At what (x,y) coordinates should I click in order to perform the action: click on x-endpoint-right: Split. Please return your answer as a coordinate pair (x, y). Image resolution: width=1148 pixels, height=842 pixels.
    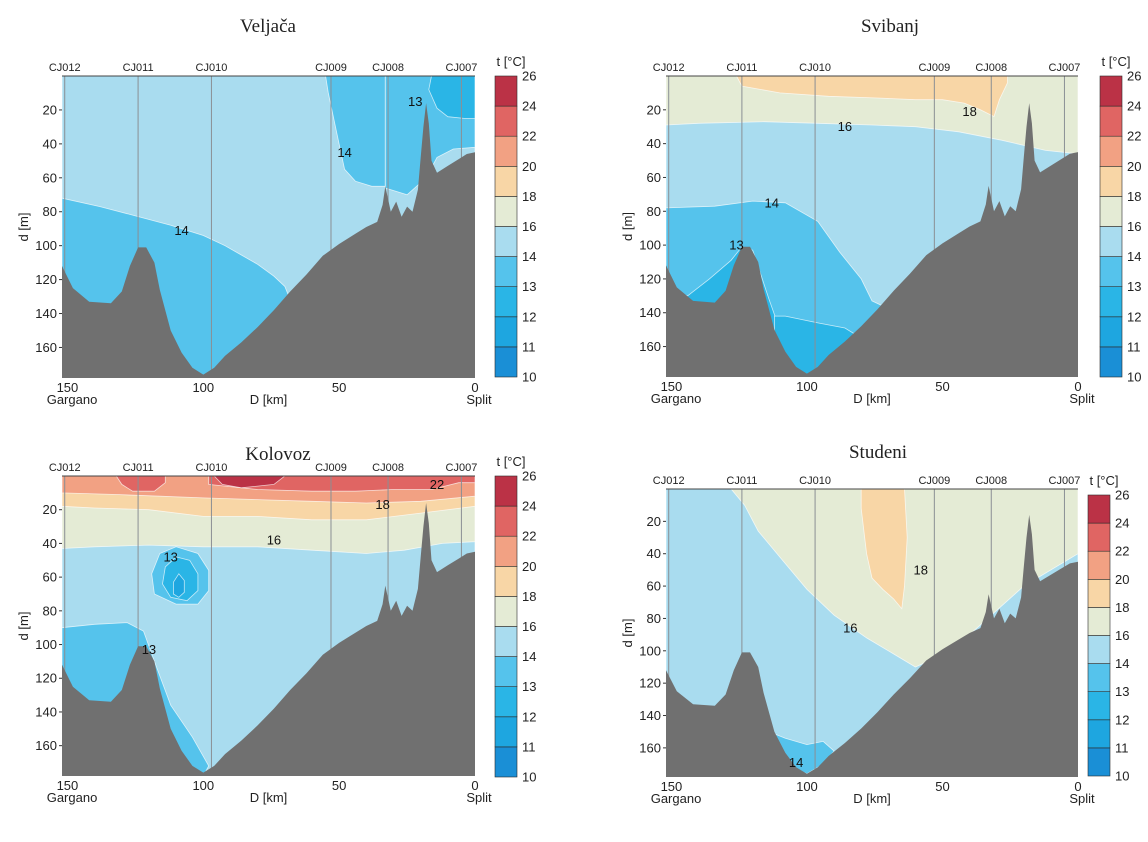
    Looking at the image, I should click on (479, 399).